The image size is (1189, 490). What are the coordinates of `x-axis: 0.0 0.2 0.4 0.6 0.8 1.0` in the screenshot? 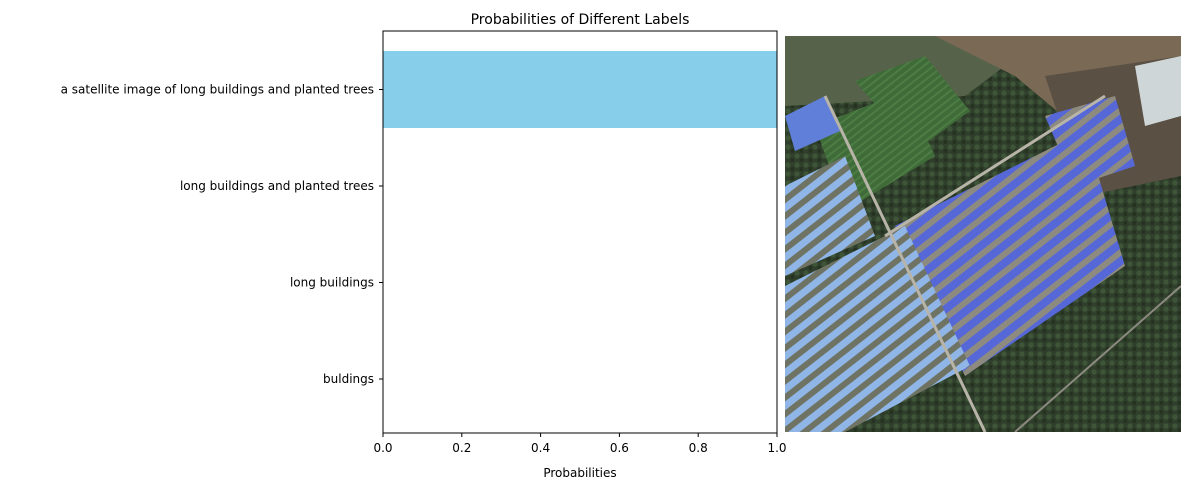 It's located at (580, 444).